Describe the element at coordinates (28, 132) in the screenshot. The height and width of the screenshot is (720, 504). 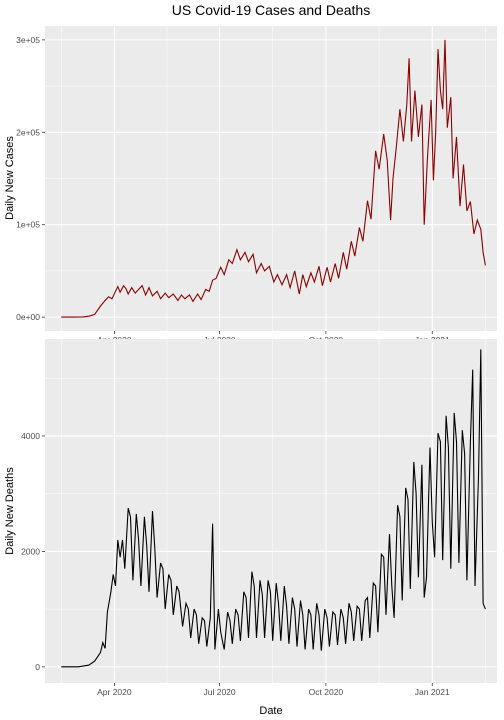
I see `y-tick-label: 2e+05` at that location.